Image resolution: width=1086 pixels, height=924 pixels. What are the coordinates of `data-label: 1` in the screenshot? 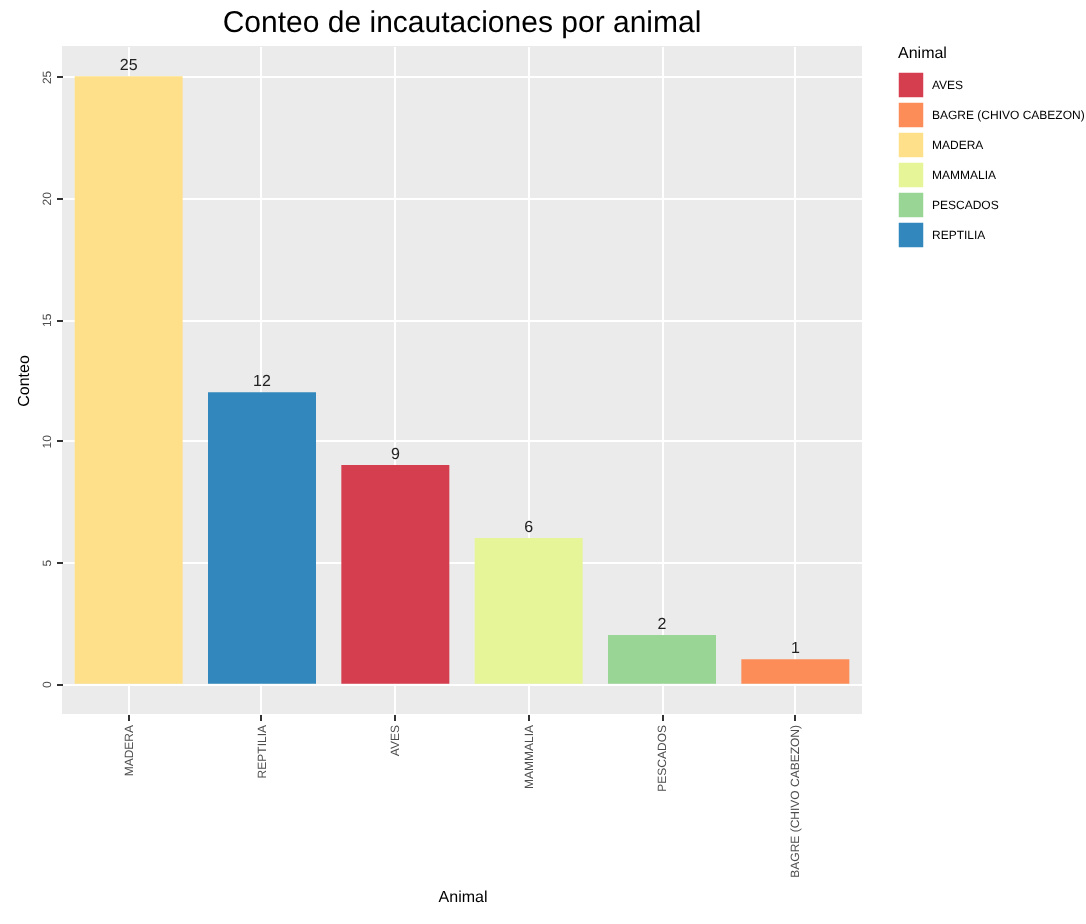 It's located at (795, 648).